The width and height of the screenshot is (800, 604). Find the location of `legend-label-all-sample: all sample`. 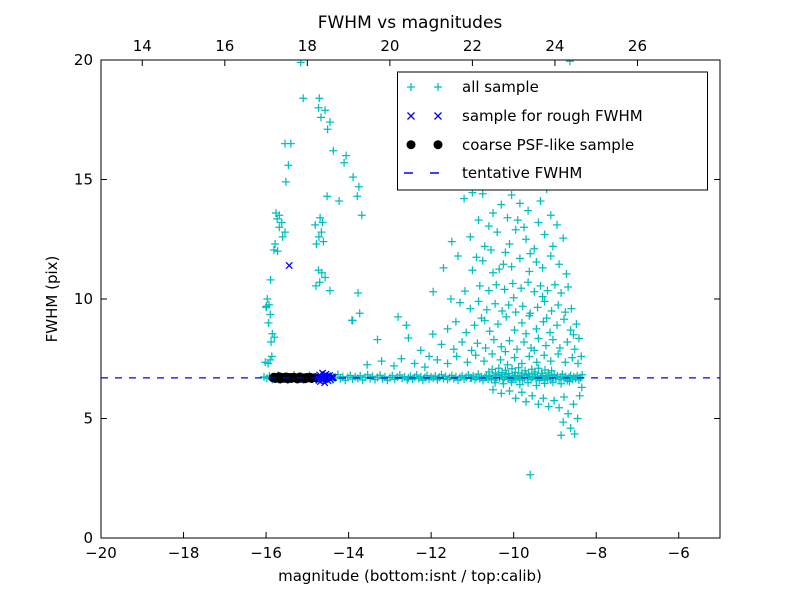

legend-label-all-sample: all sample is located at coordinates (500, 87).